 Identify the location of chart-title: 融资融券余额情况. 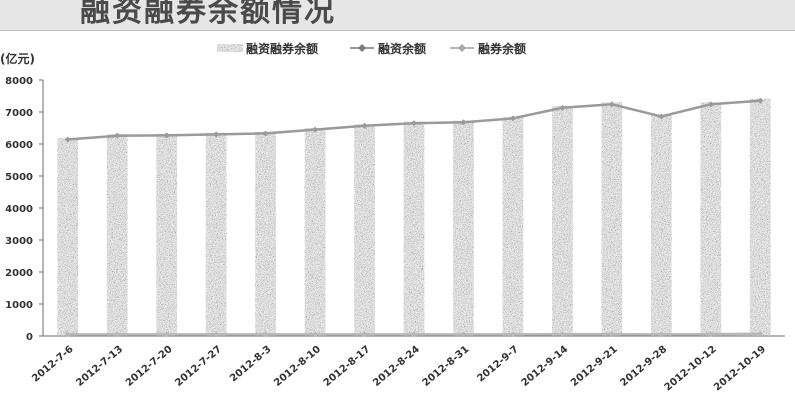
(208, 14).